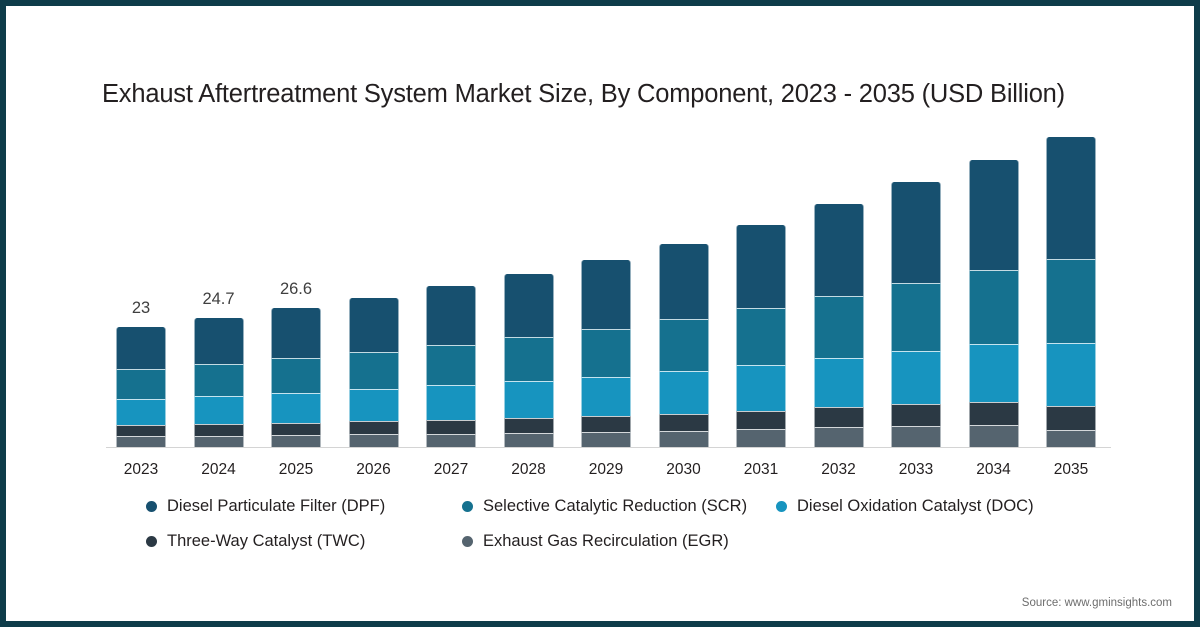 This screenshot has width=1200, height=627. What do you see at coordinates (255, 541) in the screenshot?
I see `legend-item: Three-Way Catalyst (TWC)` at bounding box center [255, 541].